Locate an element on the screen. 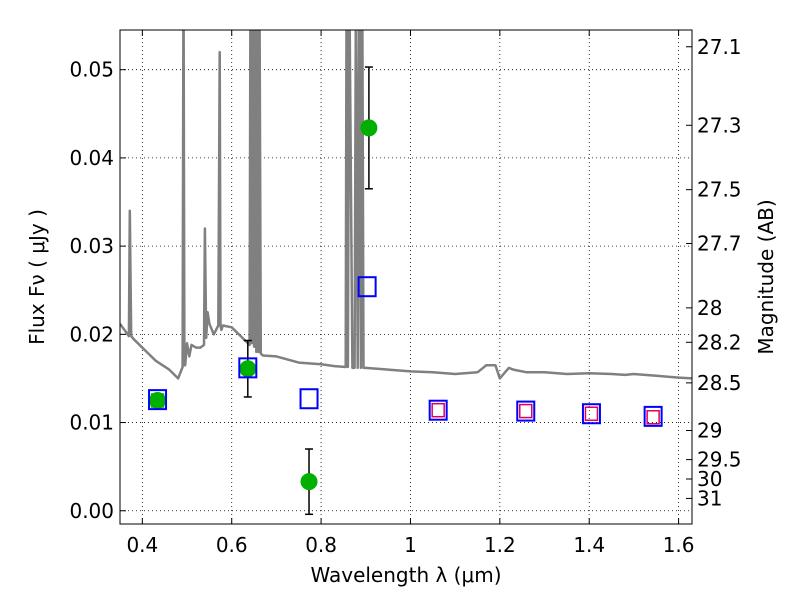 The height and width of the screenshot is (600, 800). x-tick-label: 1.2 is located at coordinates (500, 545).